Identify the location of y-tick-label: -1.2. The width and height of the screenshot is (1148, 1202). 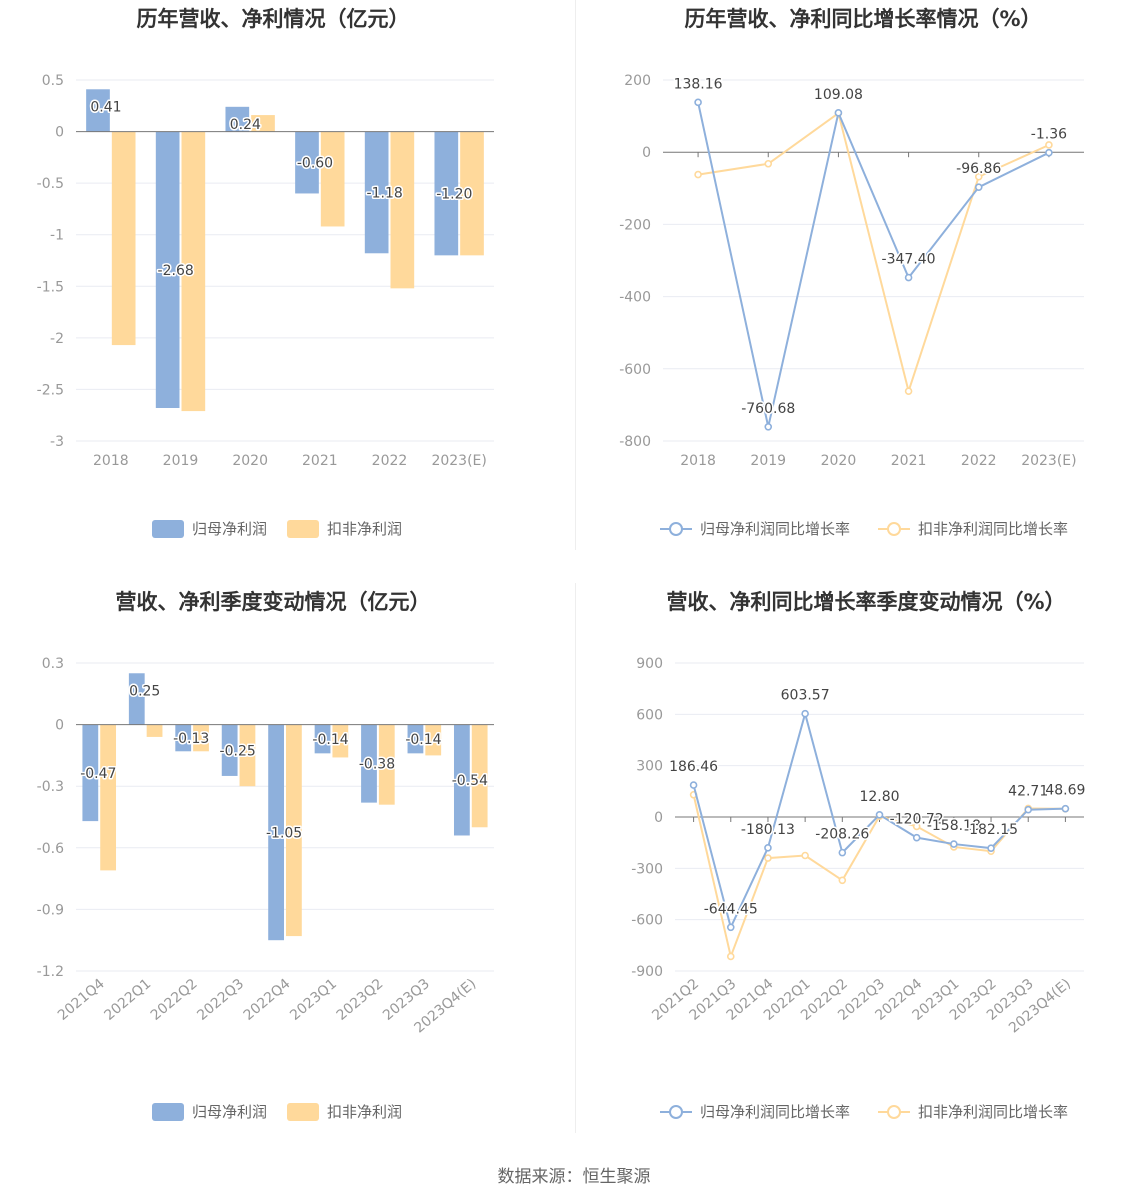
(50, 972).